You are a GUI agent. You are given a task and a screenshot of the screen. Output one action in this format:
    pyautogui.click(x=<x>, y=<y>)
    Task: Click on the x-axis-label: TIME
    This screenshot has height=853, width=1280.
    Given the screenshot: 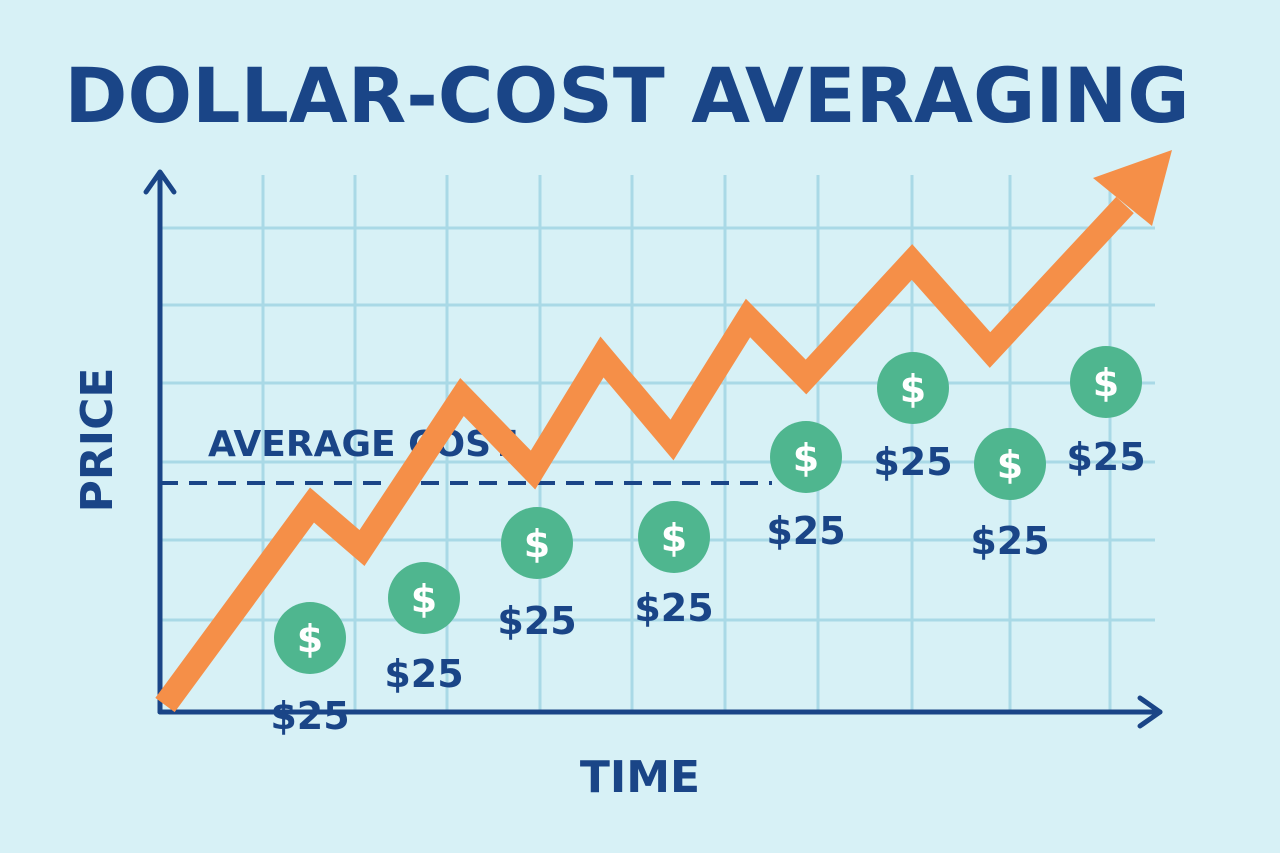 What is the action you would take?
    pyautogui.click(x=640, y=777)
    